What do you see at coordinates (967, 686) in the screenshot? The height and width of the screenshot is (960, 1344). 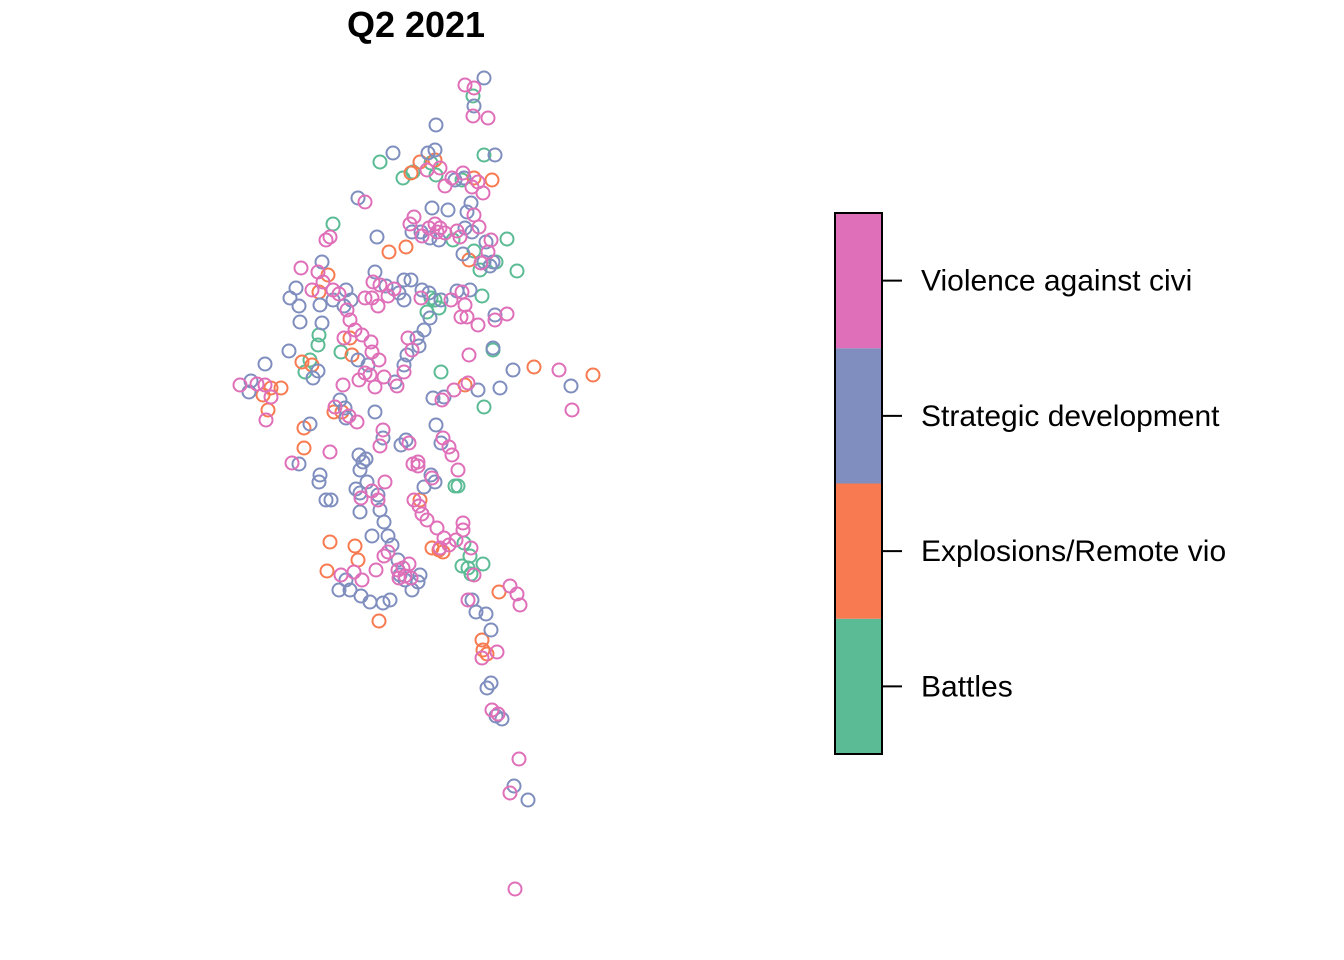 I see `legend-label: Battles` at bounding box center [967, 686].